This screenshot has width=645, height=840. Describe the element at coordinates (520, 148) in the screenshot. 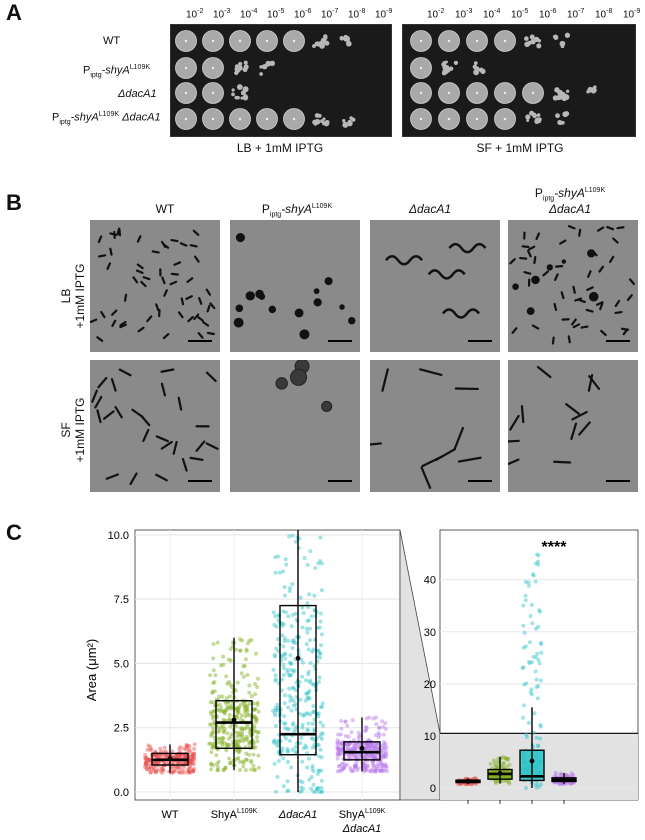

I see `plate-caption-sf: SF + 1mM IPTG` at that location.